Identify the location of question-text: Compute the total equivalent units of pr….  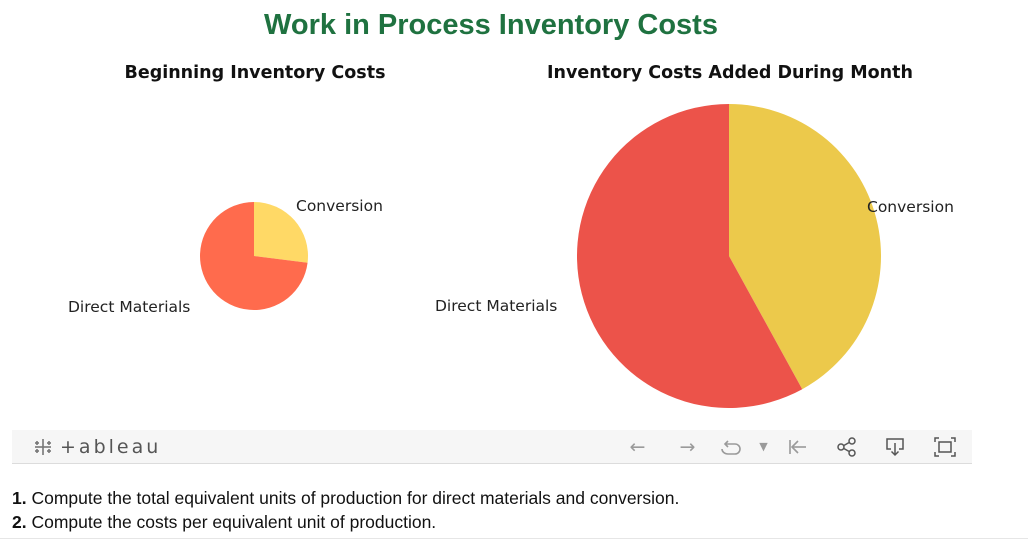
(355, 498).